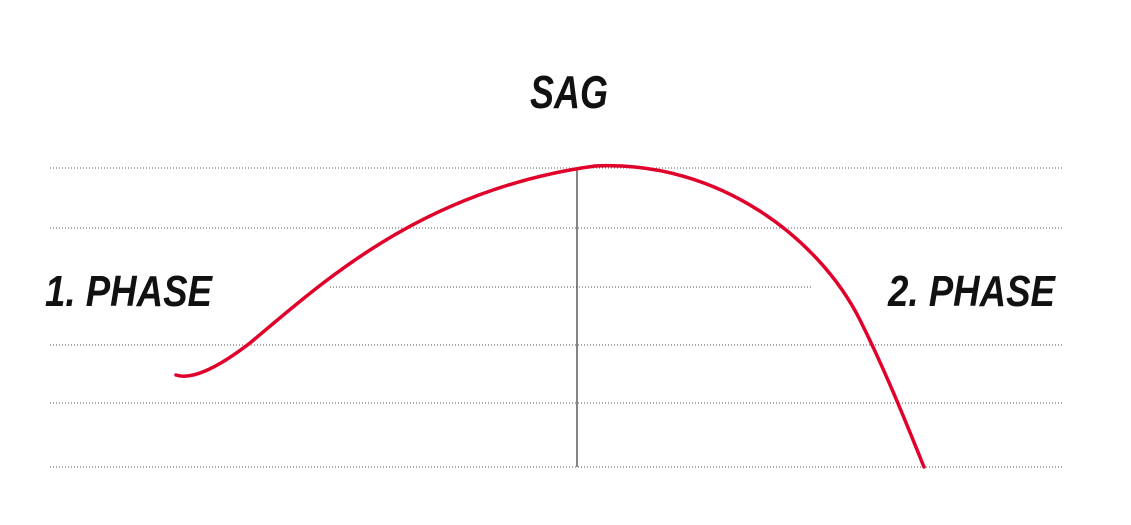  What do you see at coordinates (971, 291) in the screenshot?
I see `phase-label: 2. PHASE` at bounding box center [971, 291].